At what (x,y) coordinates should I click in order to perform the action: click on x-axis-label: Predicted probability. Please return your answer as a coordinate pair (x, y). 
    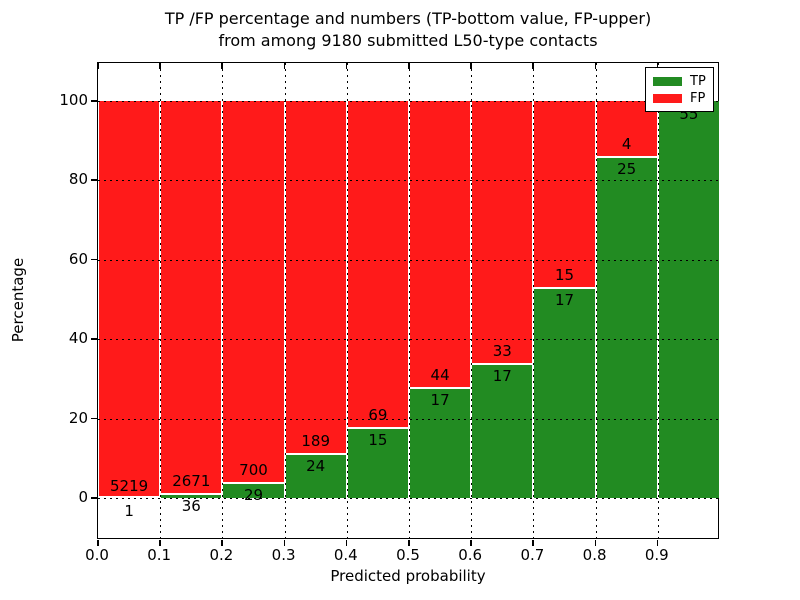
    Looking at the image, I should click on (408, 576).